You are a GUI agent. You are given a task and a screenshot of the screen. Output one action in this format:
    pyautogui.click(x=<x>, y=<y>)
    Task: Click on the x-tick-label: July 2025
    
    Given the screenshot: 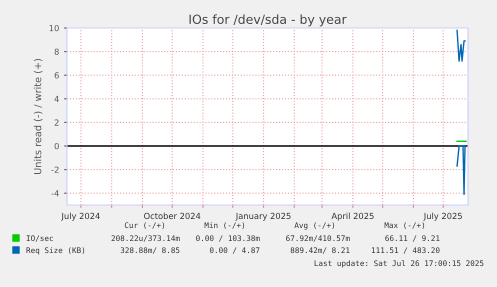 What is the action you would take?
    pyautogui.click(x=442, y=216)
    